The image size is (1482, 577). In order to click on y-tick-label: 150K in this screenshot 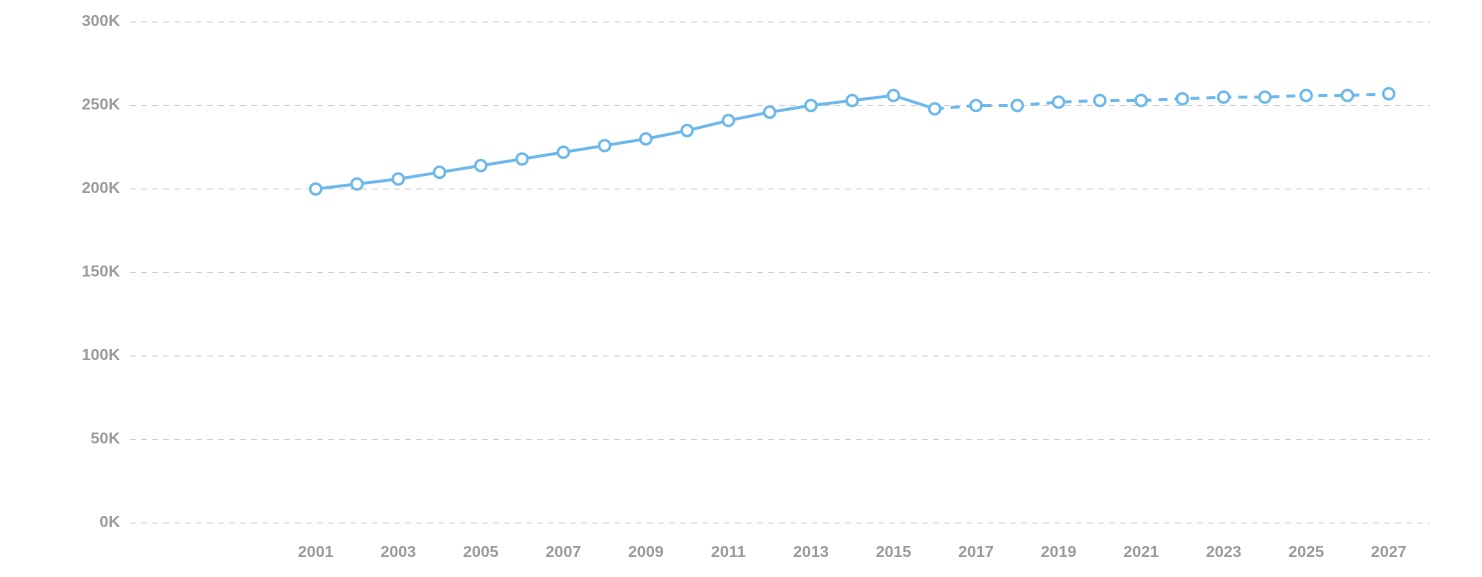, I will do `click(101, 272)`.